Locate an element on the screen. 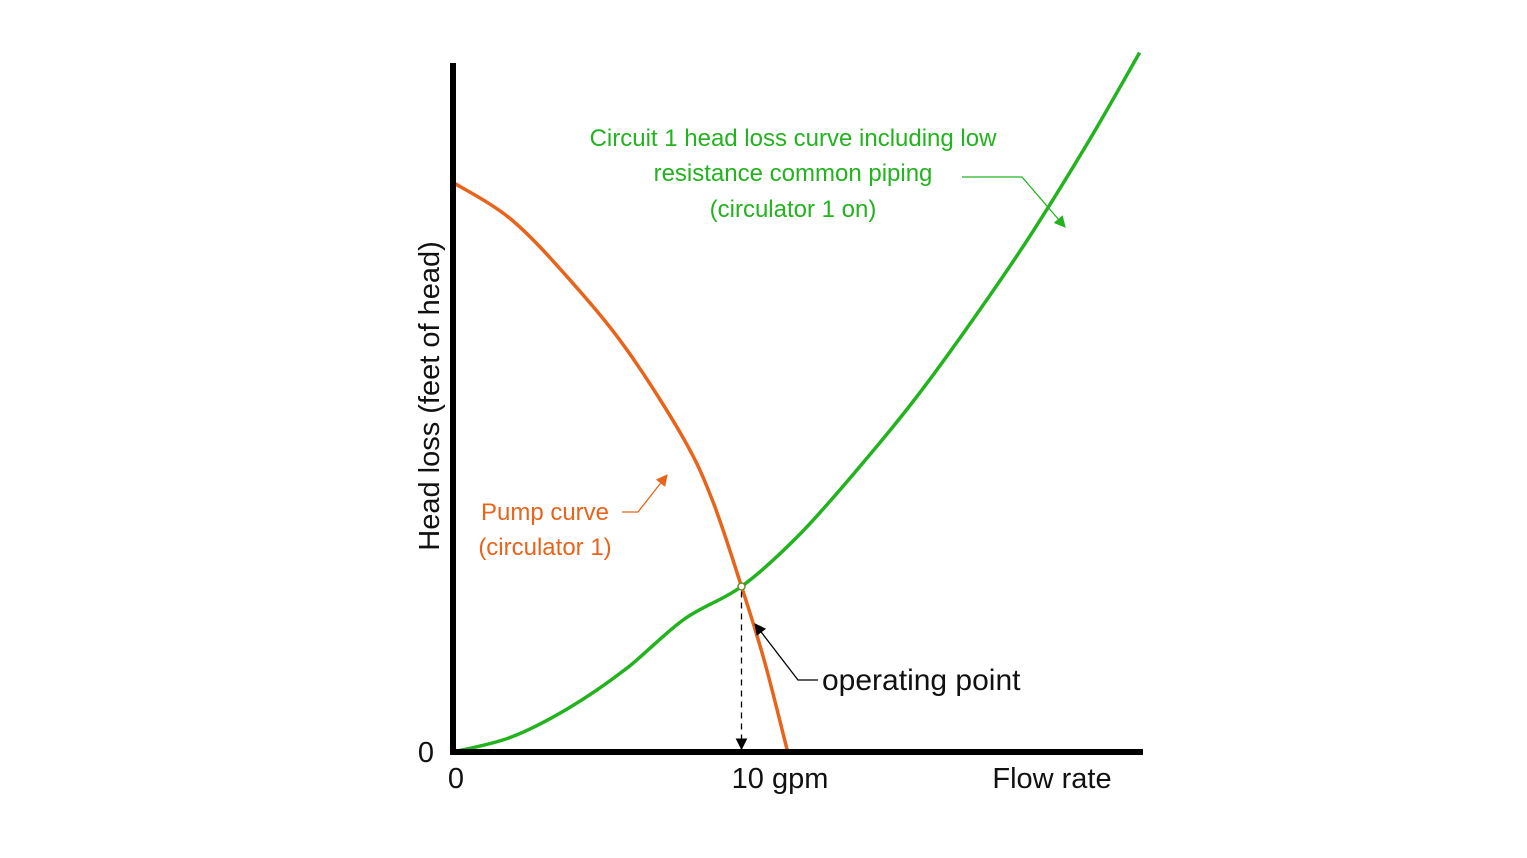  operating-point-leader is located at coordinates (786, 652).